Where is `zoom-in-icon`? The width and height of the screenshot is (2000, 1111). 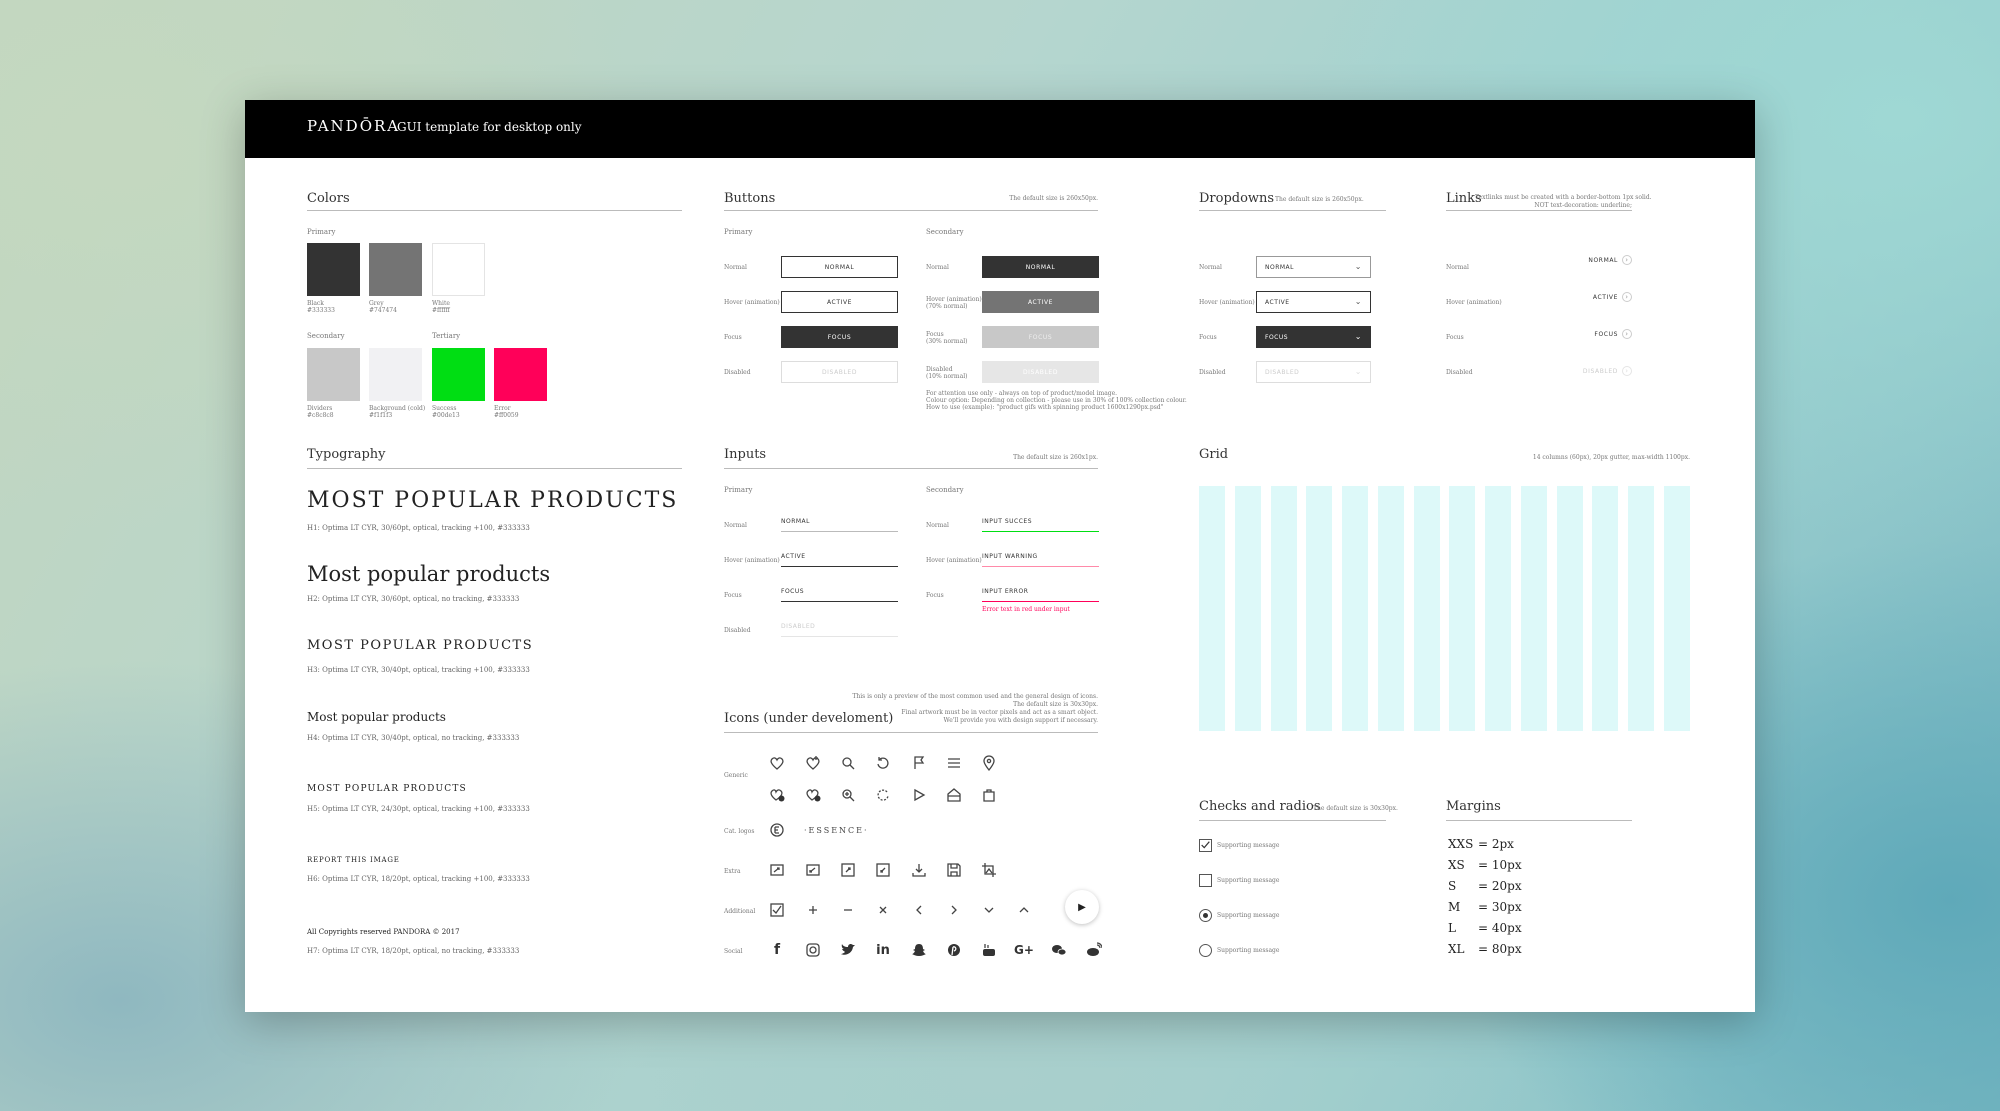
zoom-in-icon is located at coordinates (848, 795).